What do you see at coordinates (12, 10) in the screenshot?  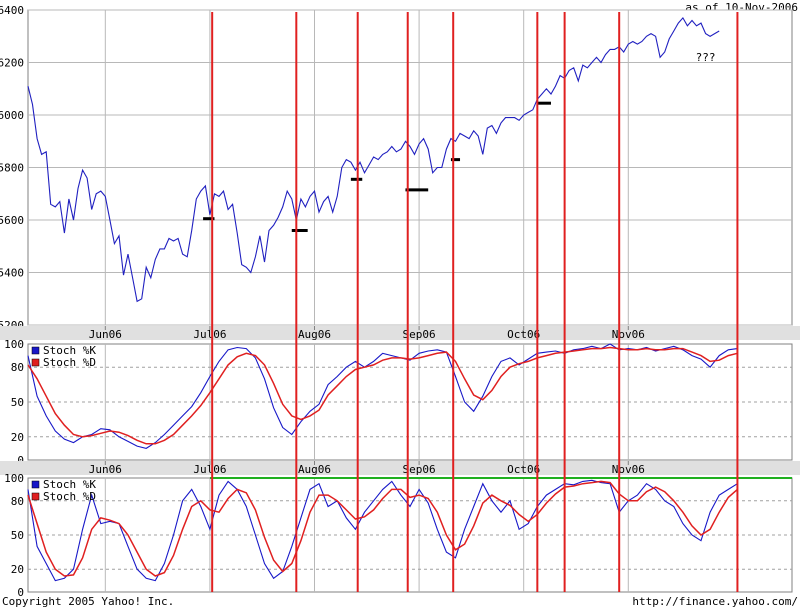 I see `y-tick-label: 6400` at bounding box center [12, 10].